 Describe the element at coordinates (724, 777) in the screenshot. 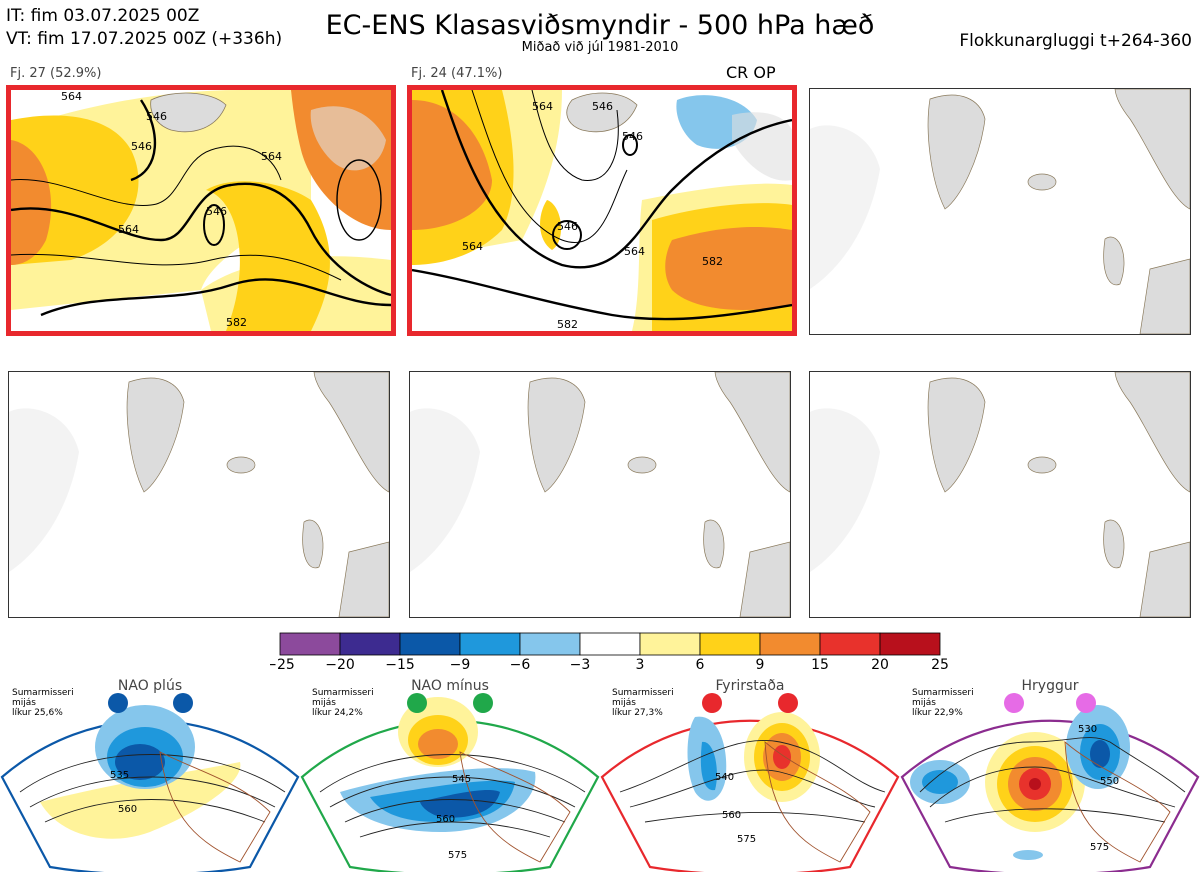

I see `contour-label: 540` at that location.